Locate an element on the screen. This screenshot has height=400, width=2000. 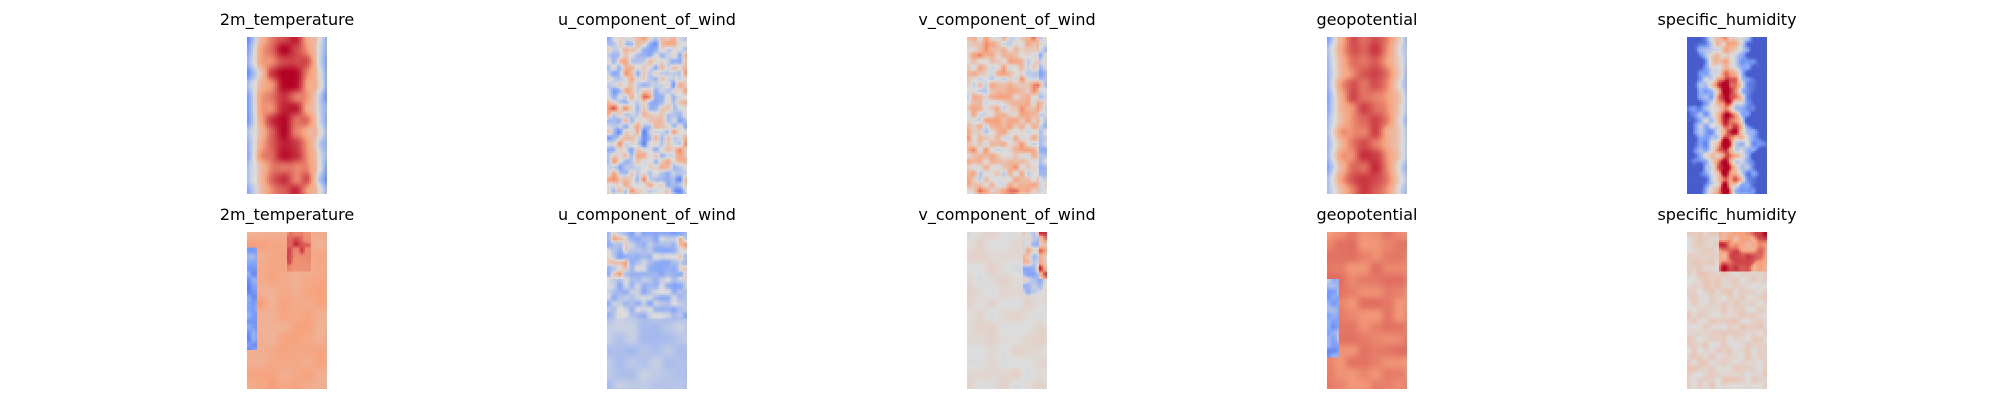
heatmap-panel-r2-c5: specific_humidity is located at coordinates (1727, 297).